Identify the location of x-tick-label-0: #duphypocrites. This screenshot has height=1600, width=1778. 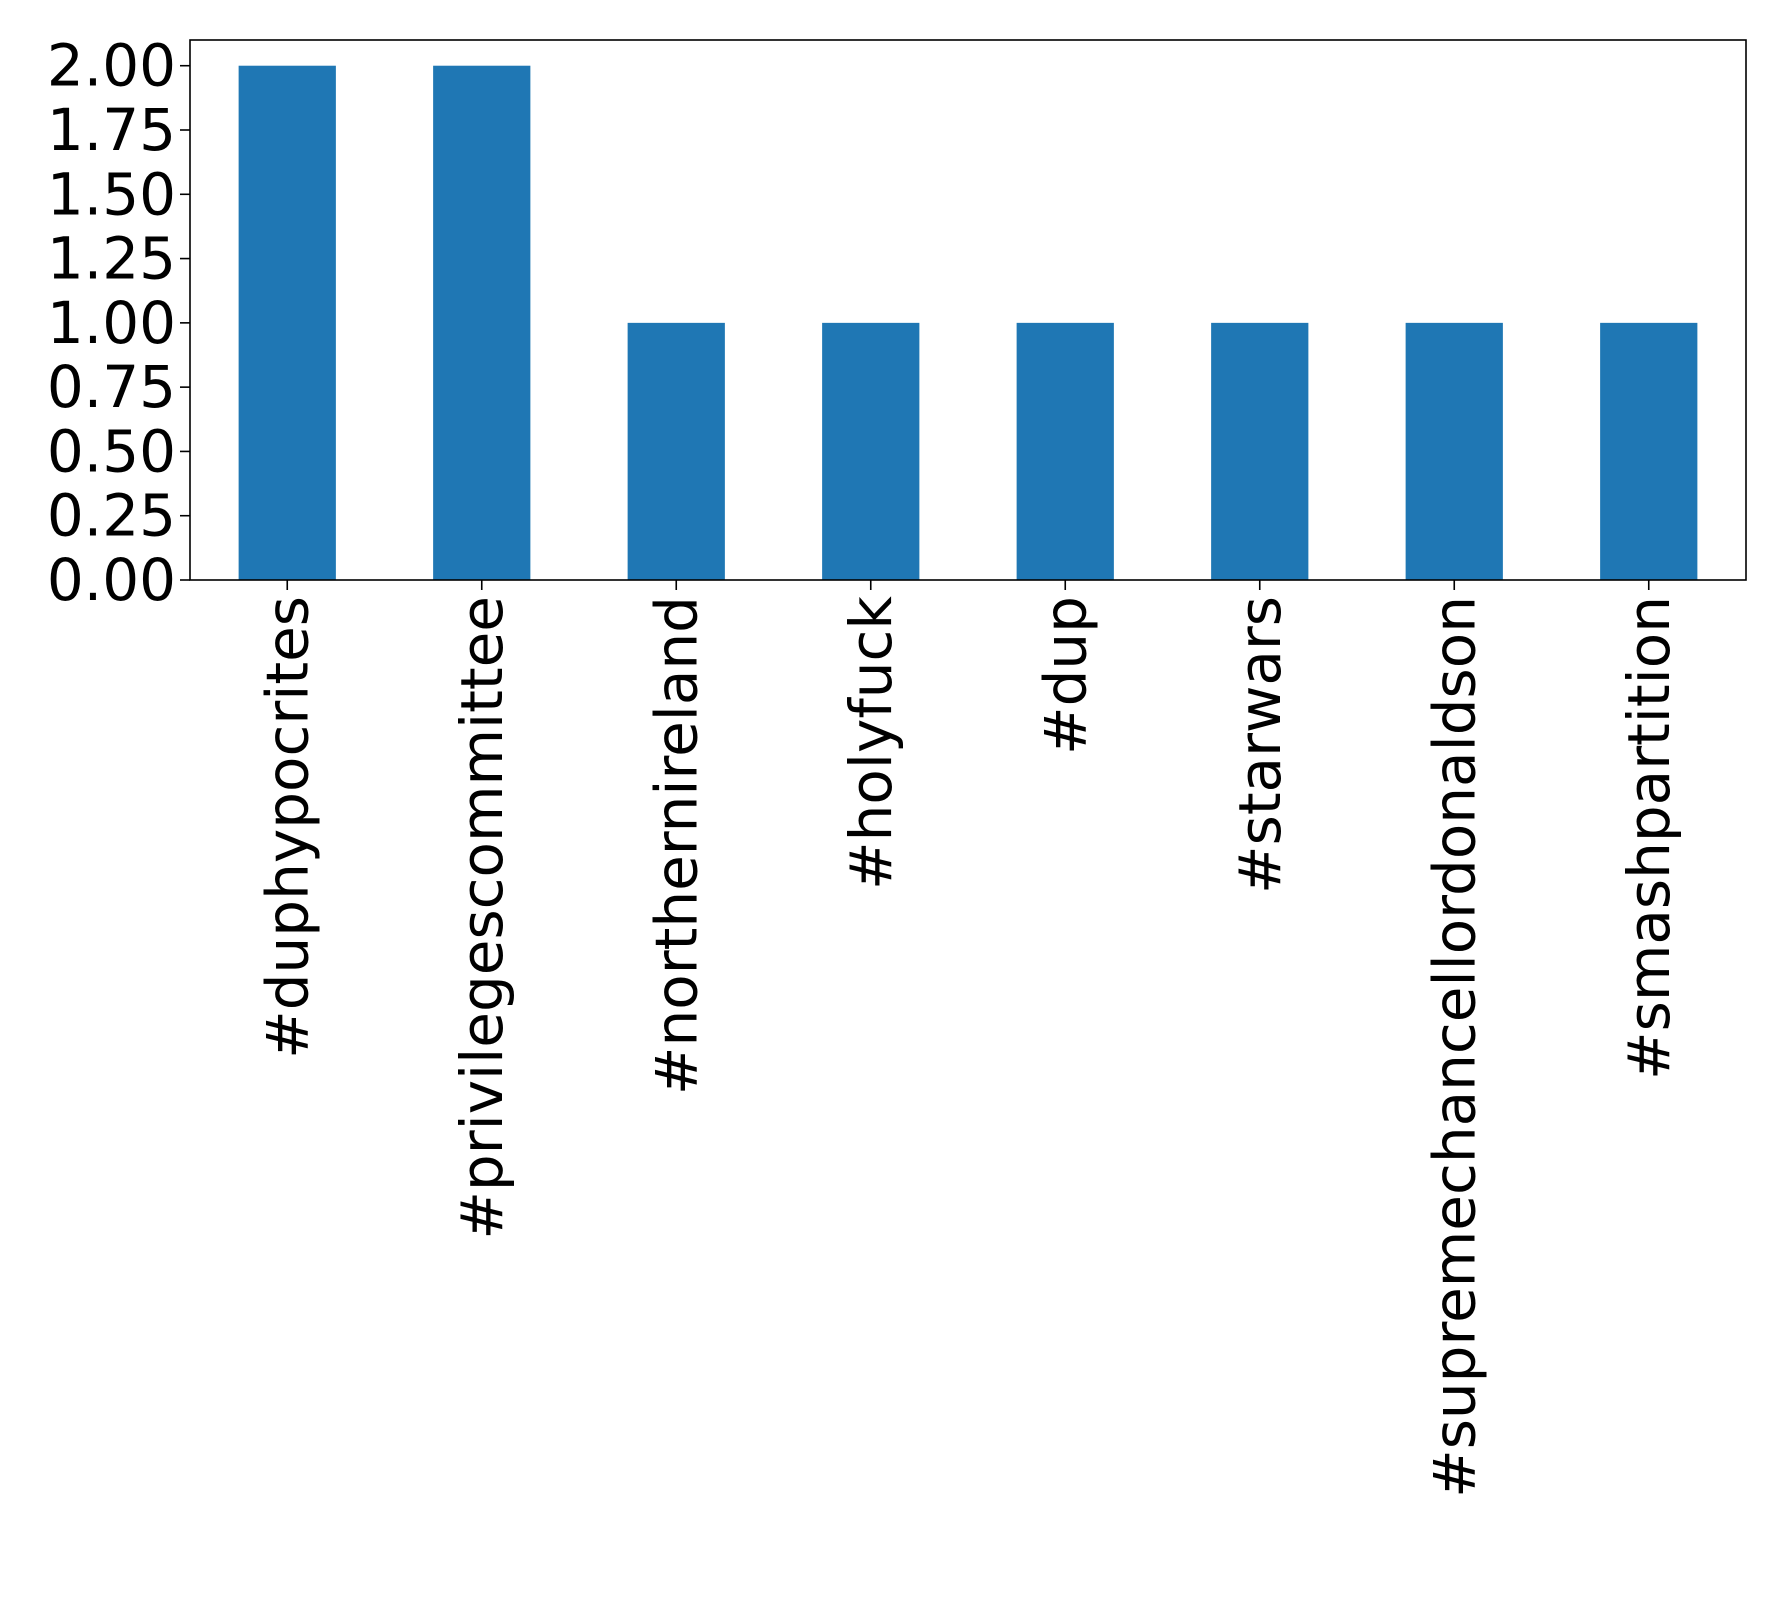
(287, 827).